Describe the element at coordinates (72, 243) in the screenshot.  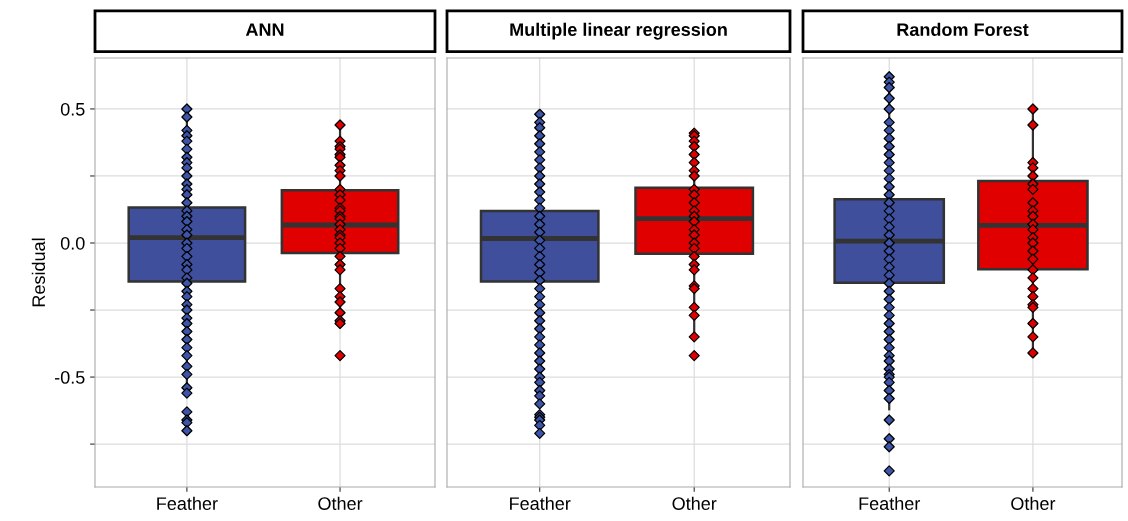
I see `y-tick-label: 0.0` at that location.